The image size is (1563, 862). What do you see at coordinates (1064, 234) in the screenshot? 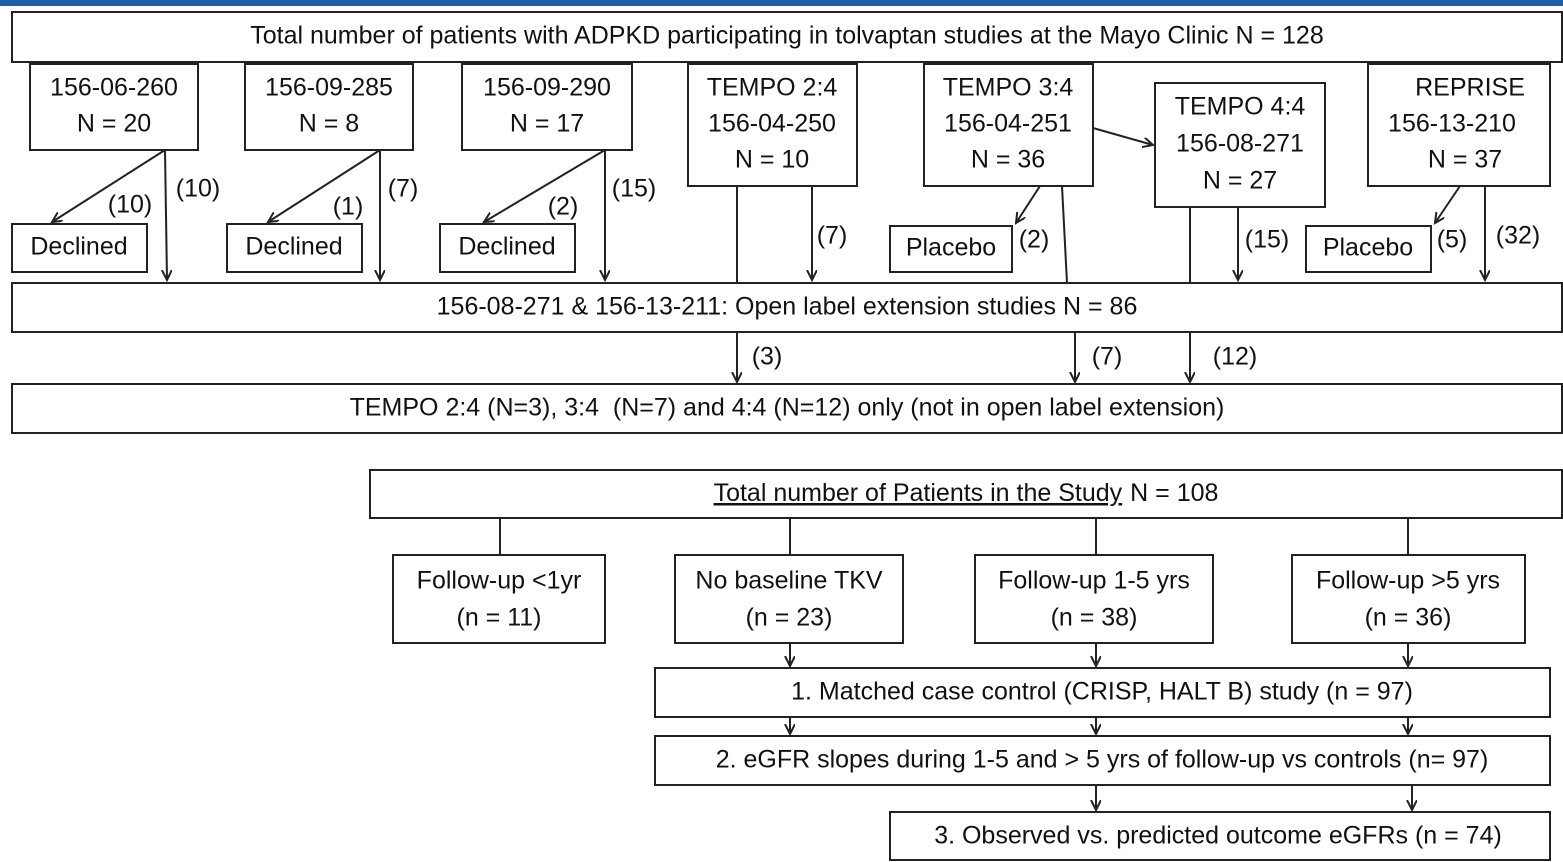
I see `connector` at bounding box center [1064, 234].